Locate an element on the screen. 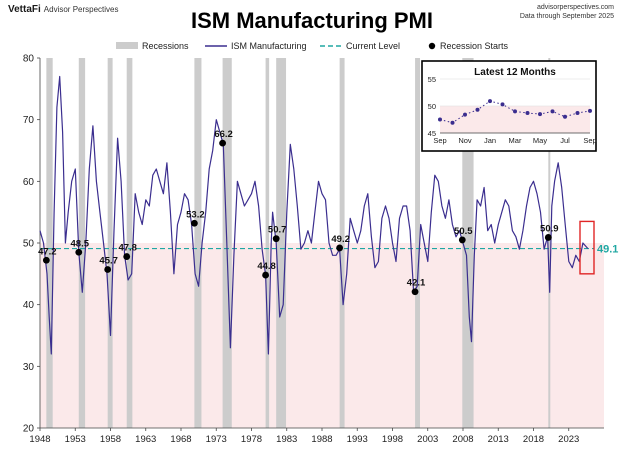 The height and width of the screenshot is (453, 624). inset-title: Latest 12 Months is located at coordinates (515, 72).